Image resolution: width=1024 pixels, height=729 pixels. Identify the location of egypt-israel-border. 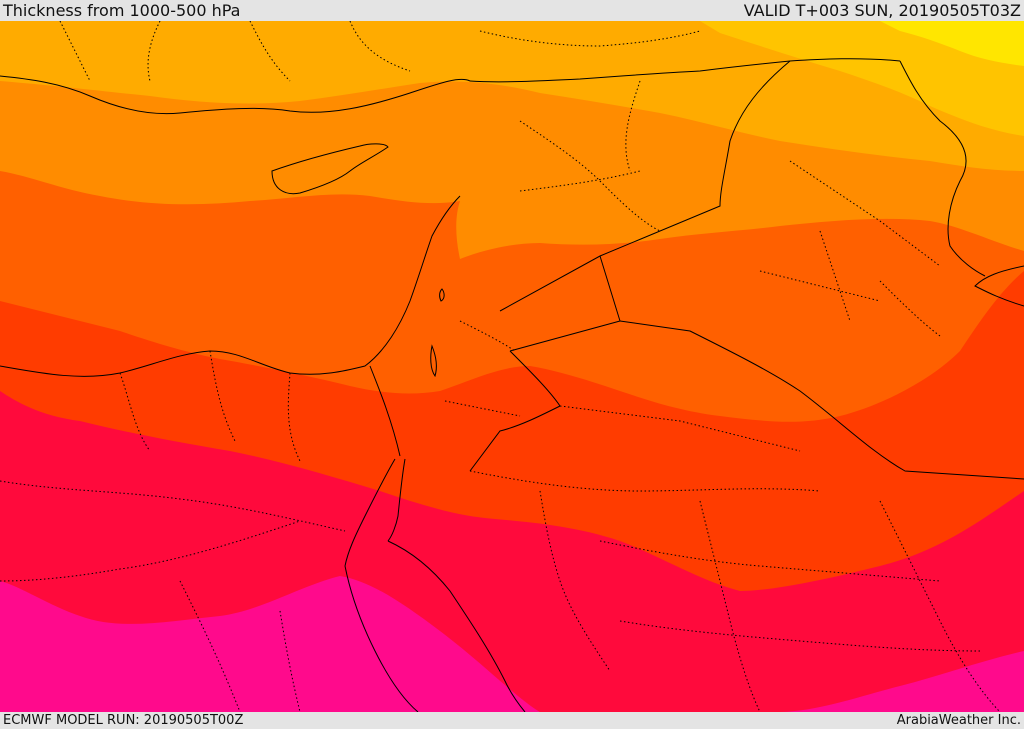
(385, 411).